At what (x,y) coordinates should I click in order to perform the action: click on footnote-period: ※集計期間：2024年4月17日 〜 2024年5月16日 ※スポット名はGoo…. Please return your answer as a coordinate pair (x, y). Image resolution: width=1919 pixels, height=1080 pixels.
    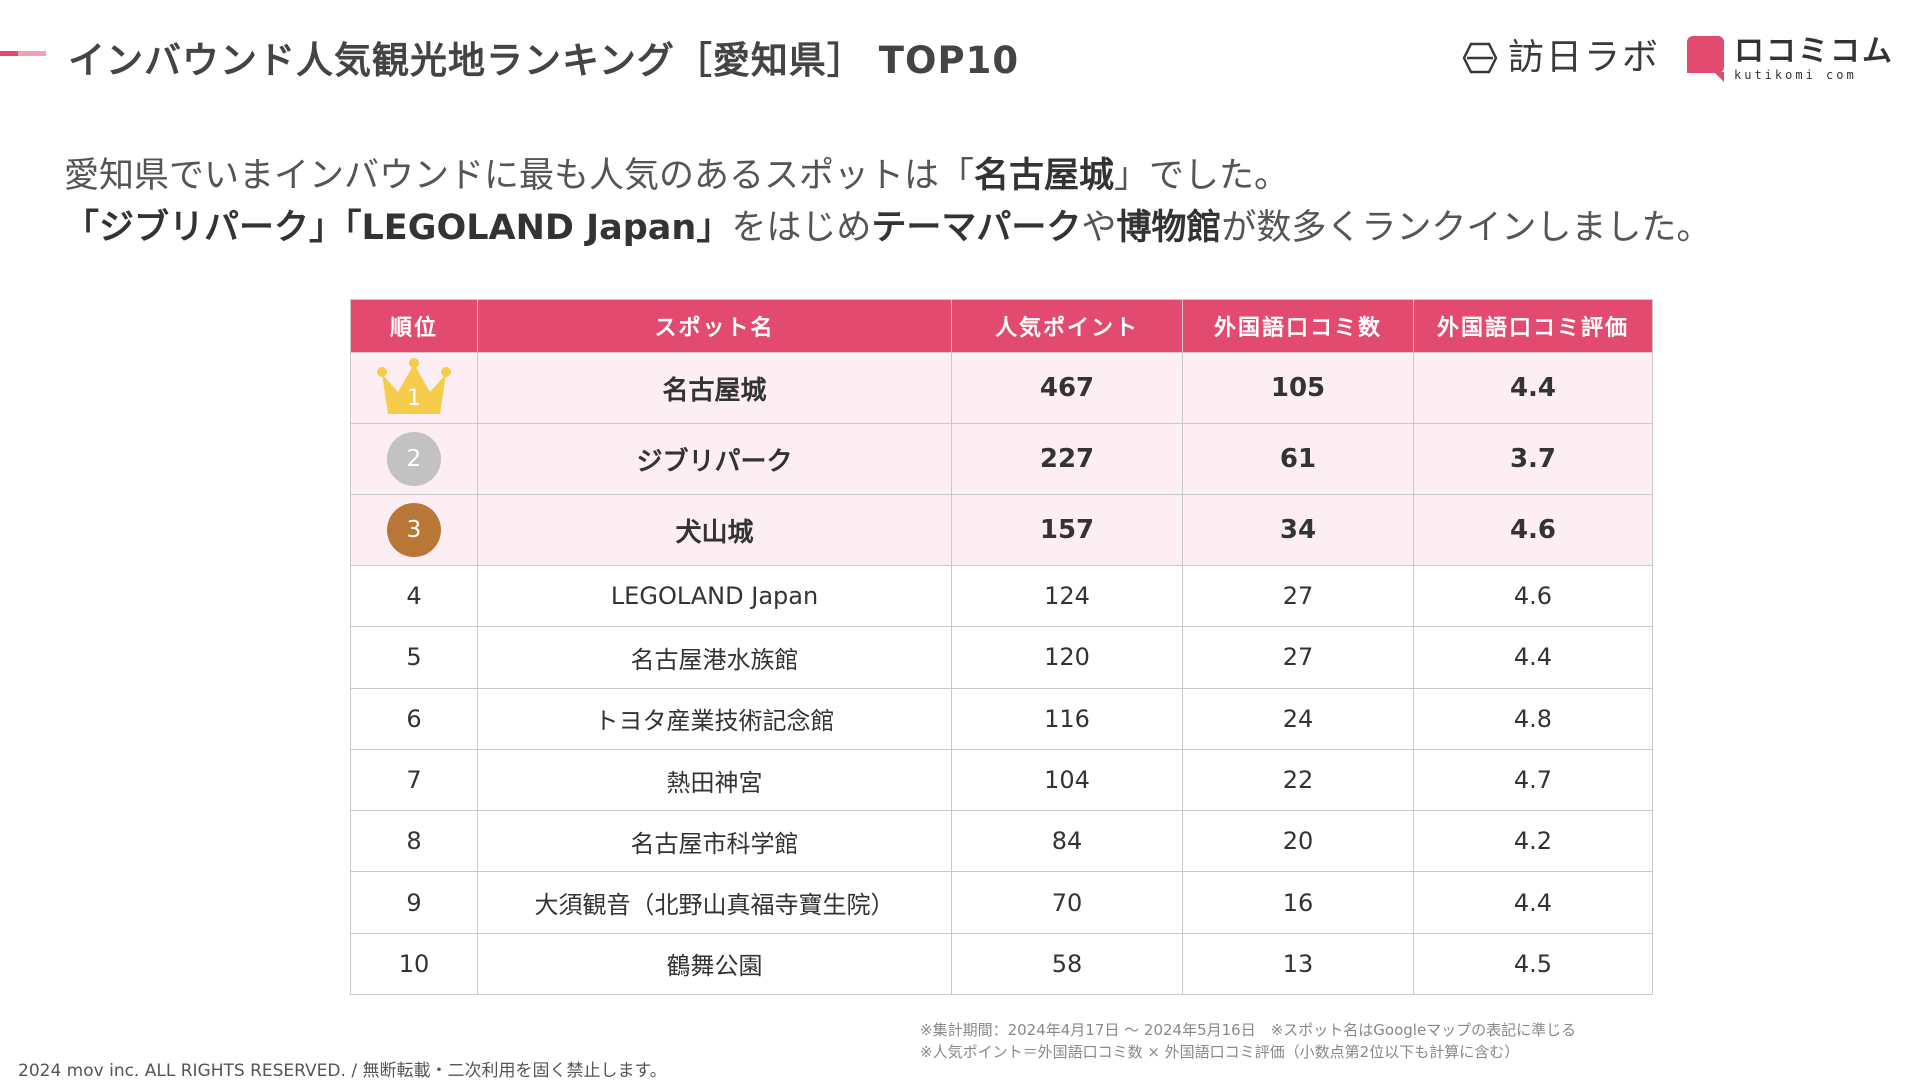
    Looking at the image, I should click on (1248, 1030).